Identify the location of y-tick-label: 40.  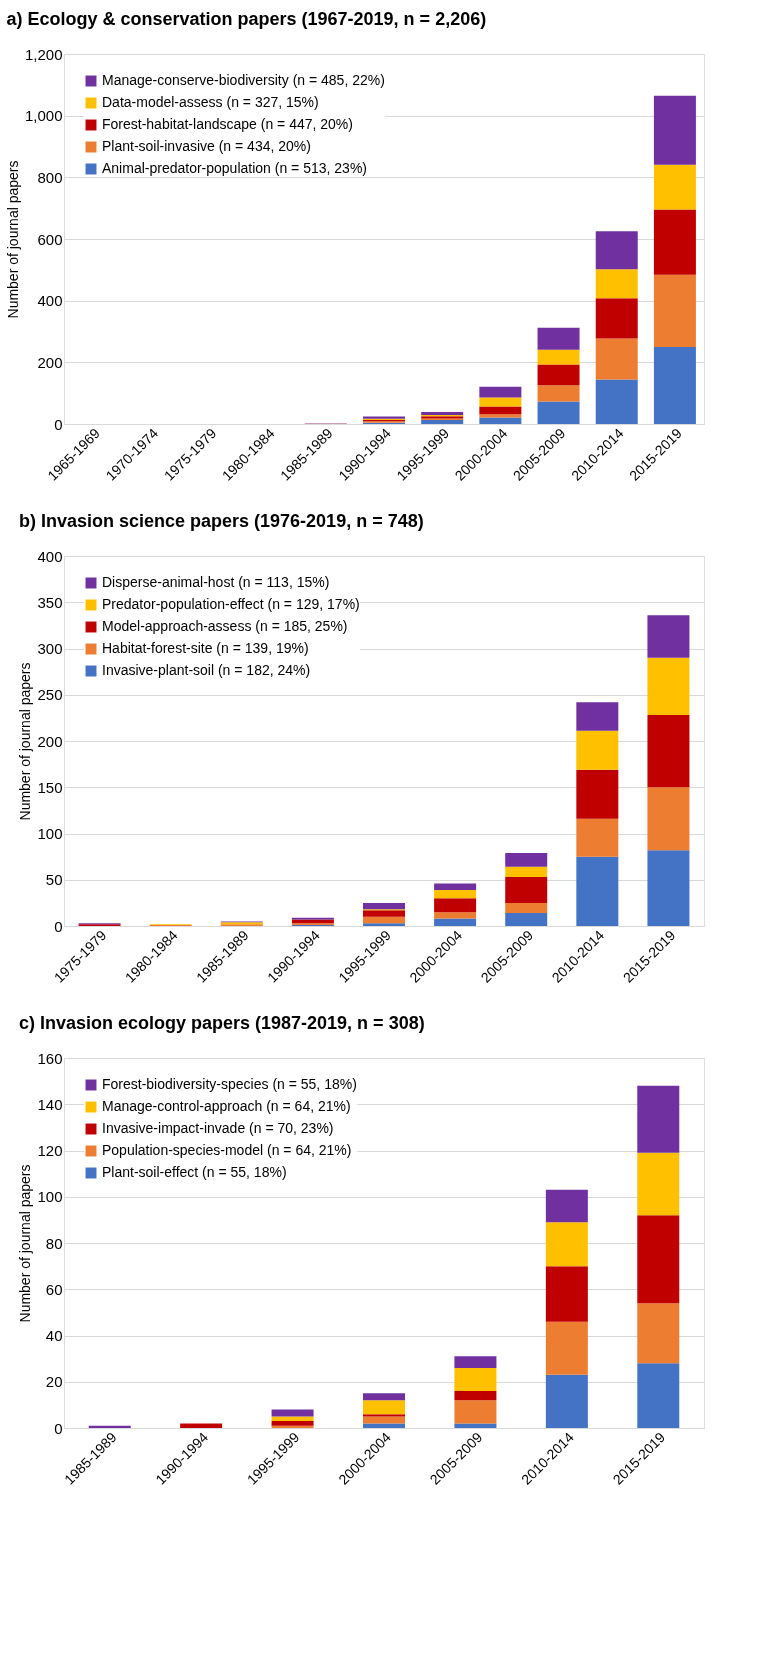
(54, 1335).